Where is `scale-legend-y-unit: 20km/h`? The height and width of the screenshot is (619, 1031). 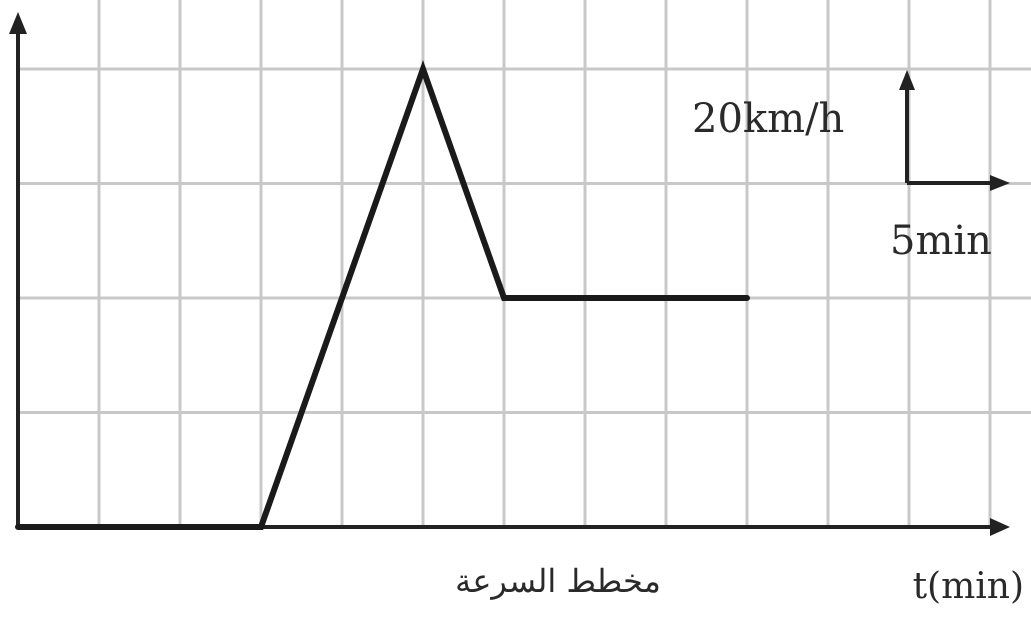 scale-legend-y-unit: 20km/h is located at coordinates (768, 119).